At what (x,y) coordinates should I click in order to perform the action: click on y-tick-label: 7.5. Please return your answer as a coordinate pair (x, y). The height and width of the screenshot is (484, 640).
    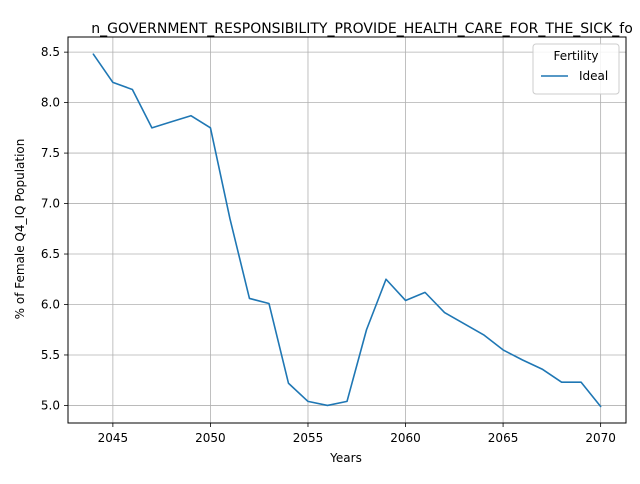
    Looking at the image, I should click on (50, 153).